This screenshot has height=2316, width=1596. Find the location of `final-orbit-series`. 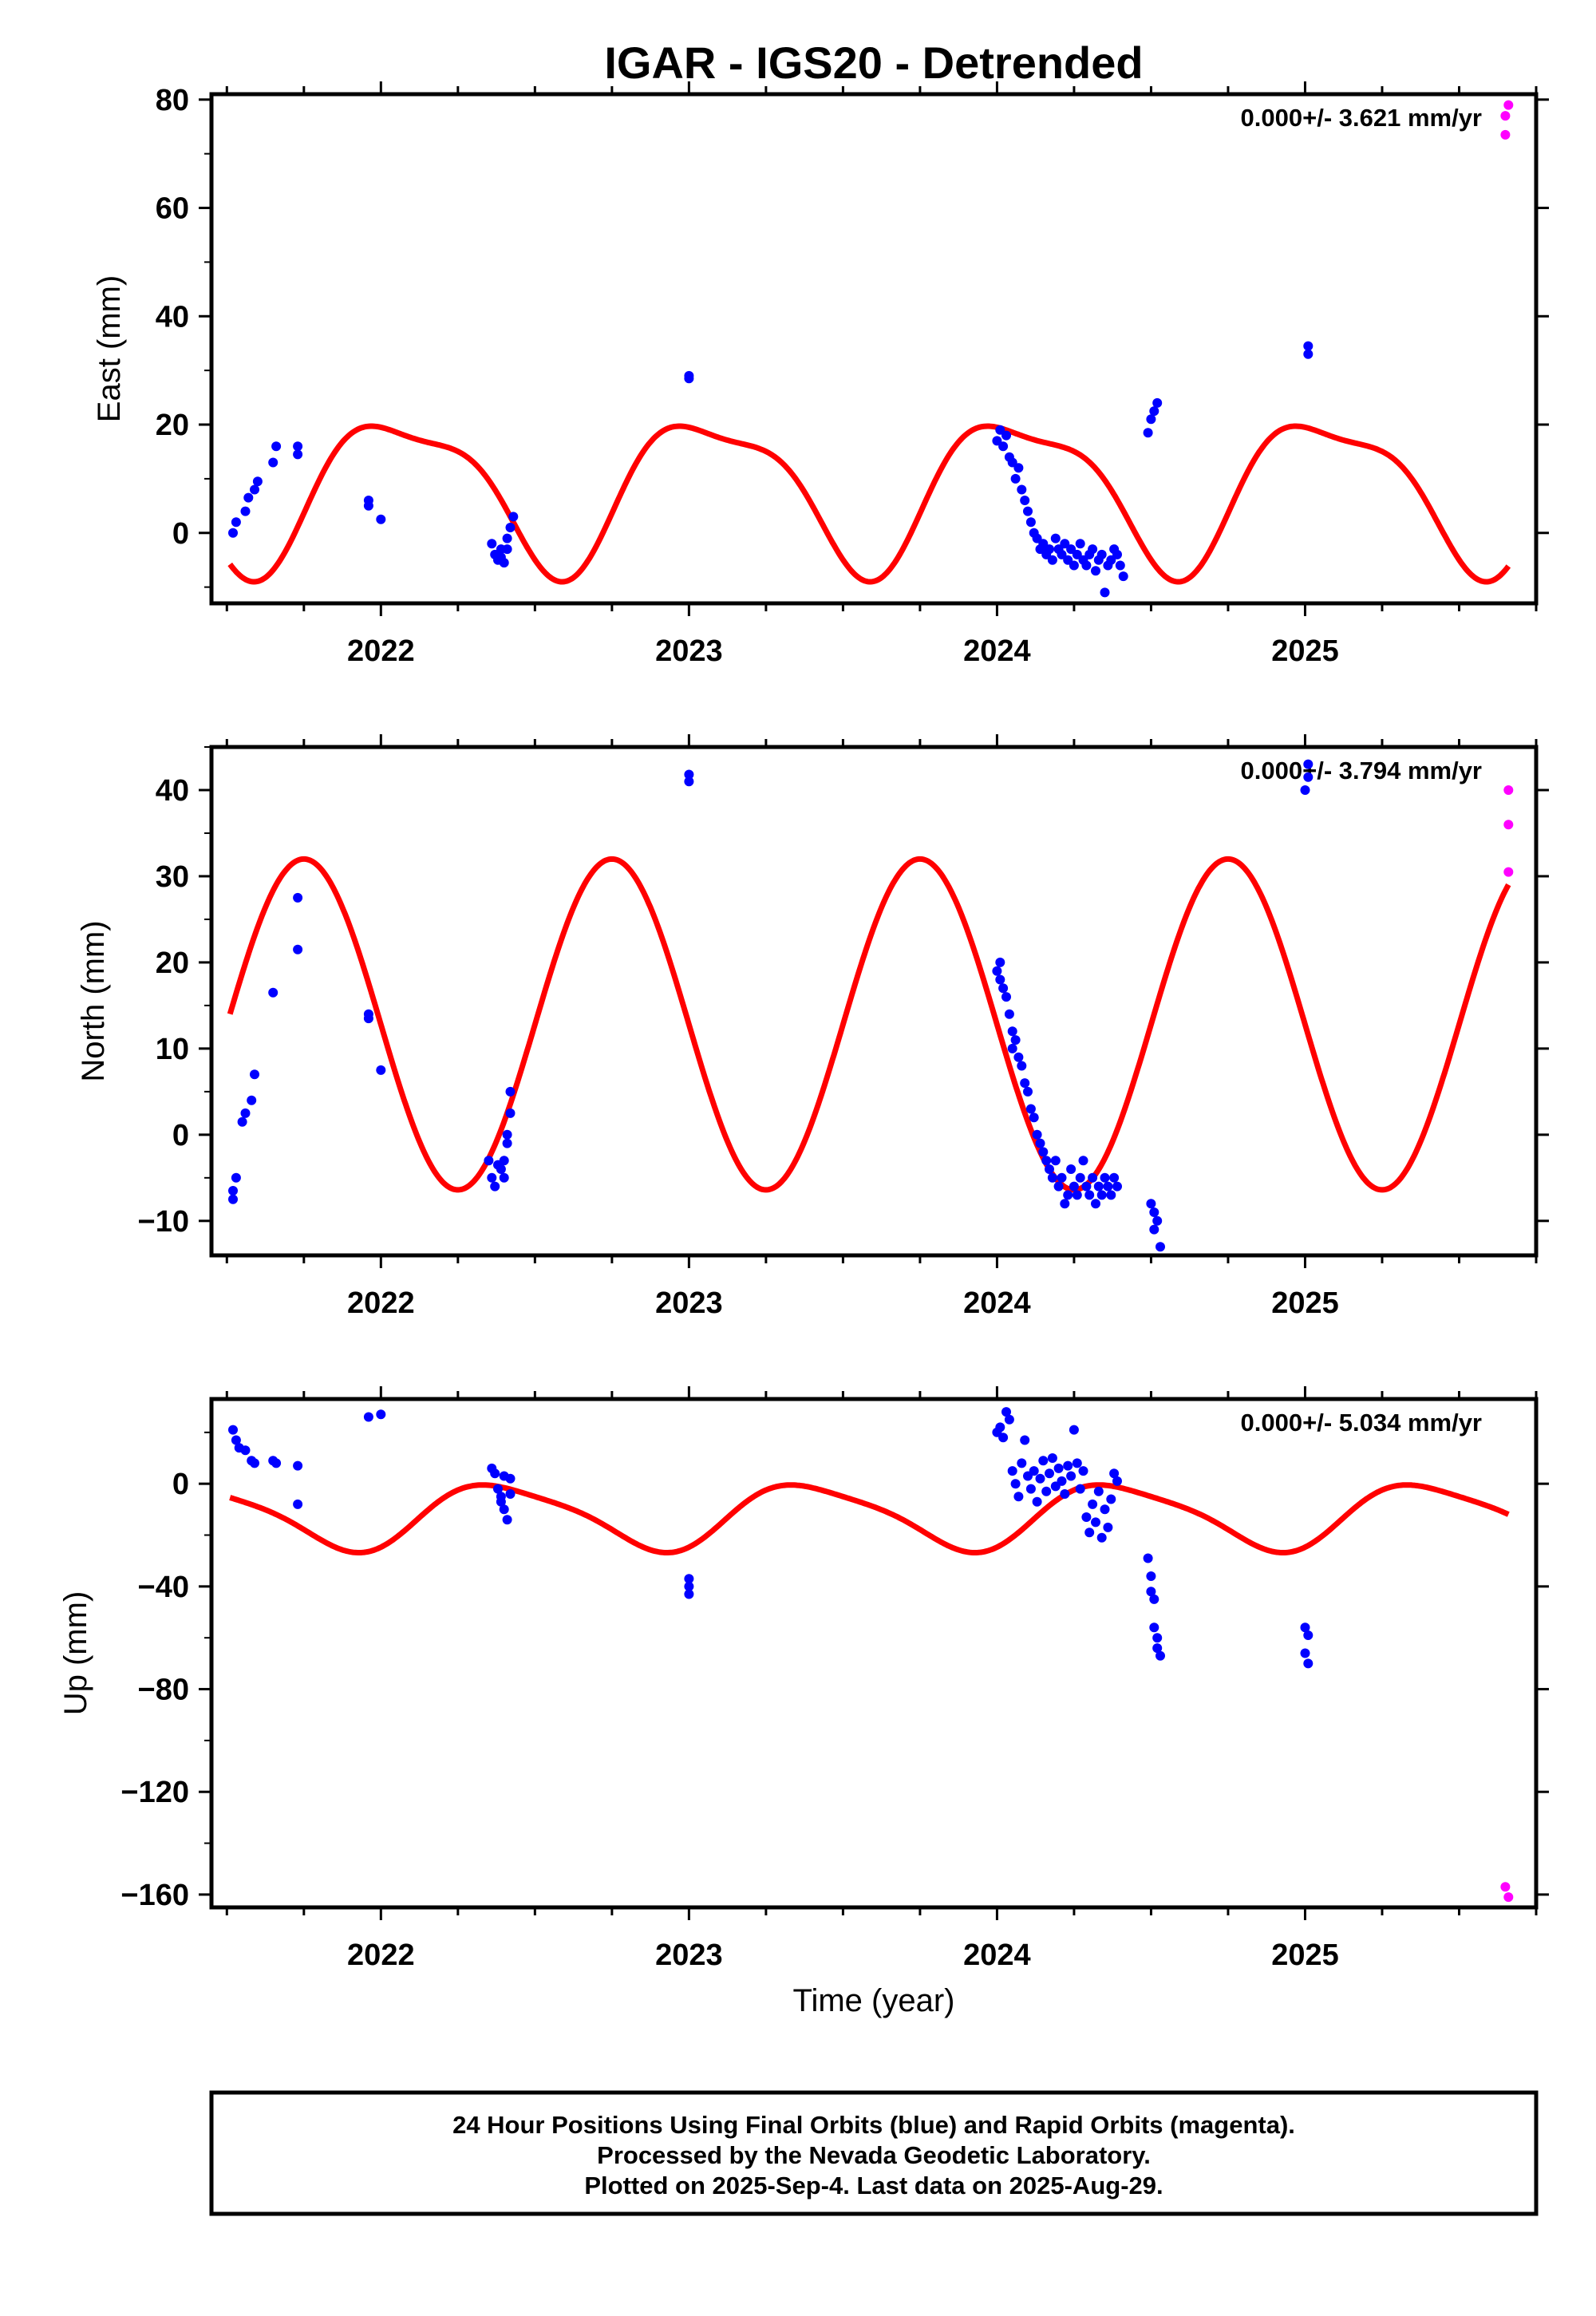

final-orbit-series is located at coordinates (771, 1006).